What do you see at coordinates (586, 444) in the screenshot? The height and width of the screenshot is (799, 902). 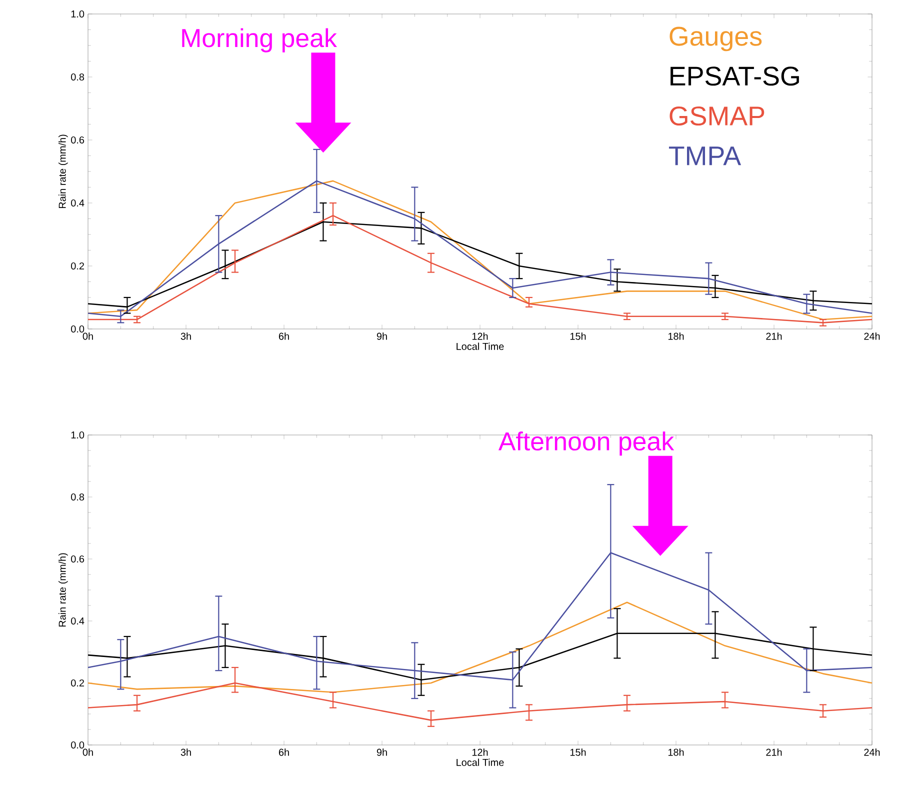 I see `annotation: Afternoon peak` at bounding box center [586, 444].